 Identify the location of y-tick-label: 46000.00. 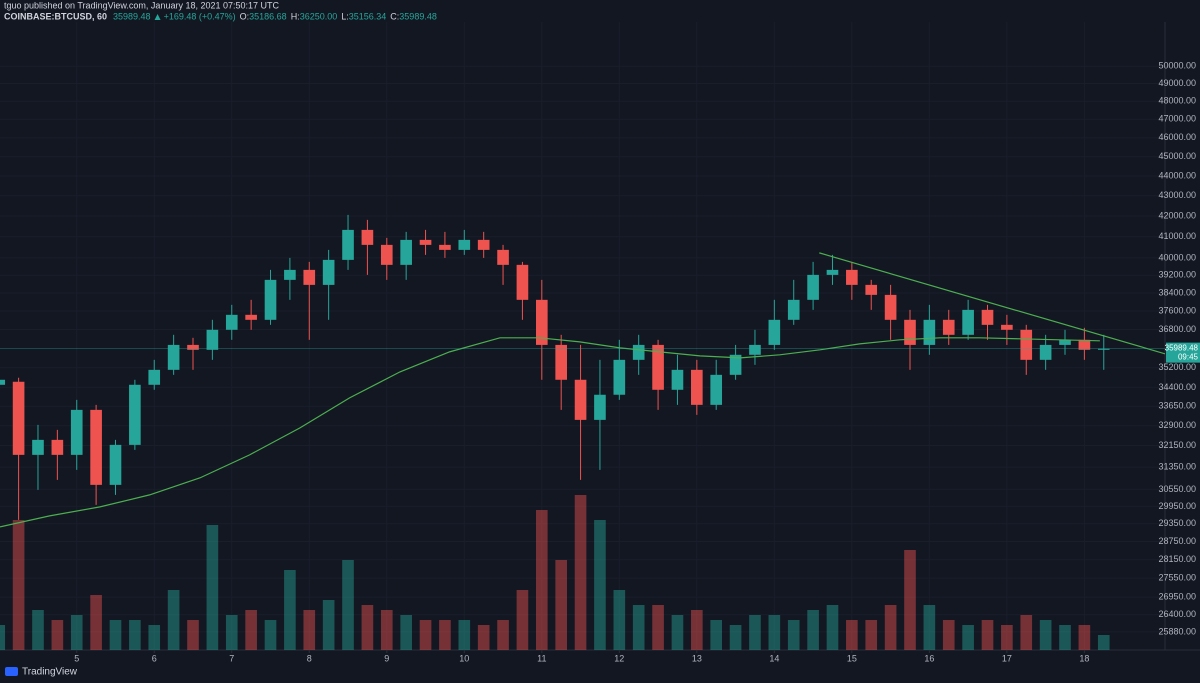
(1177, 137).